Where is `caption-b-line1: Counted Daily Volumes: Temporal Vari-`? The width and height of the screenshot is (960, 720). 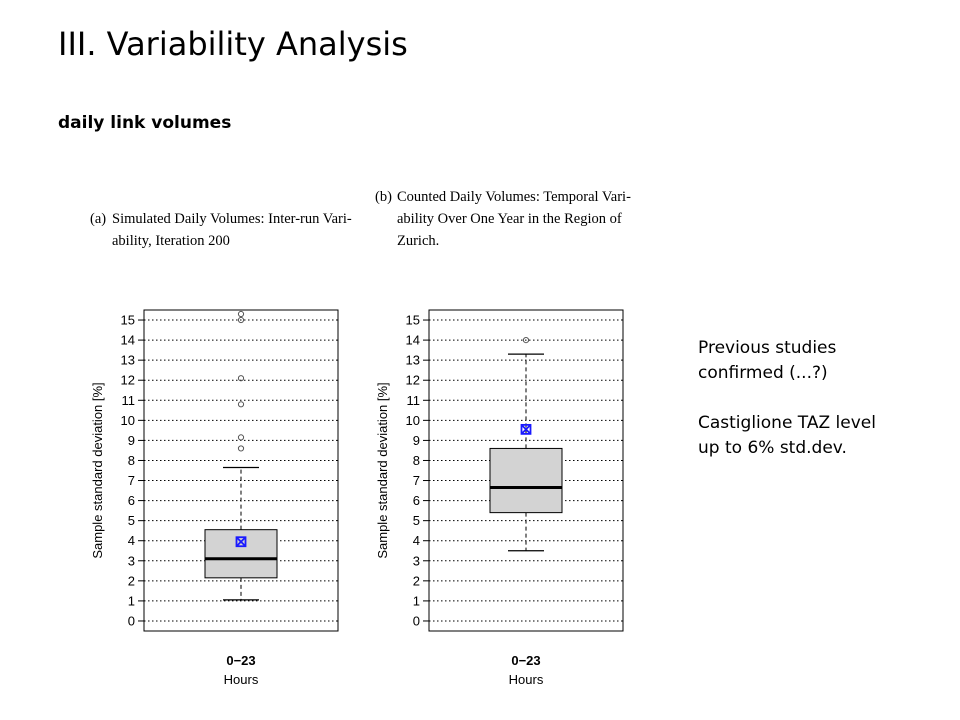 caption-b-line1: Counted Daily Volumes: Temporal Vari- is located at coordinates (514, 197).